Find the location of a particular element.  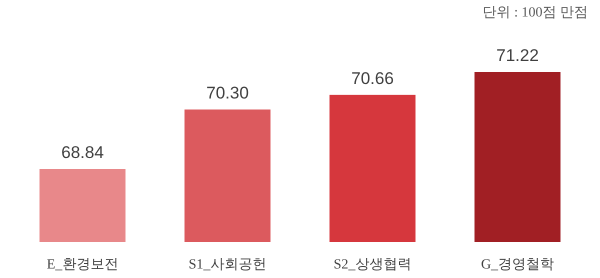

data-label: 70.66 is located at coordinates (372, 78).